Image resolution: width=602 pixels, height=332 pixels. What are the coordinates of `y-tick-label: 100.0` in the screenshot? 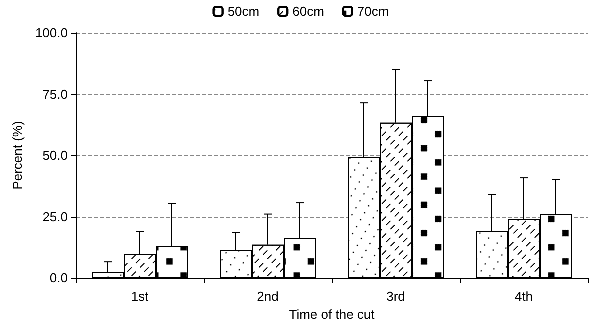 It's located at (51, 33).